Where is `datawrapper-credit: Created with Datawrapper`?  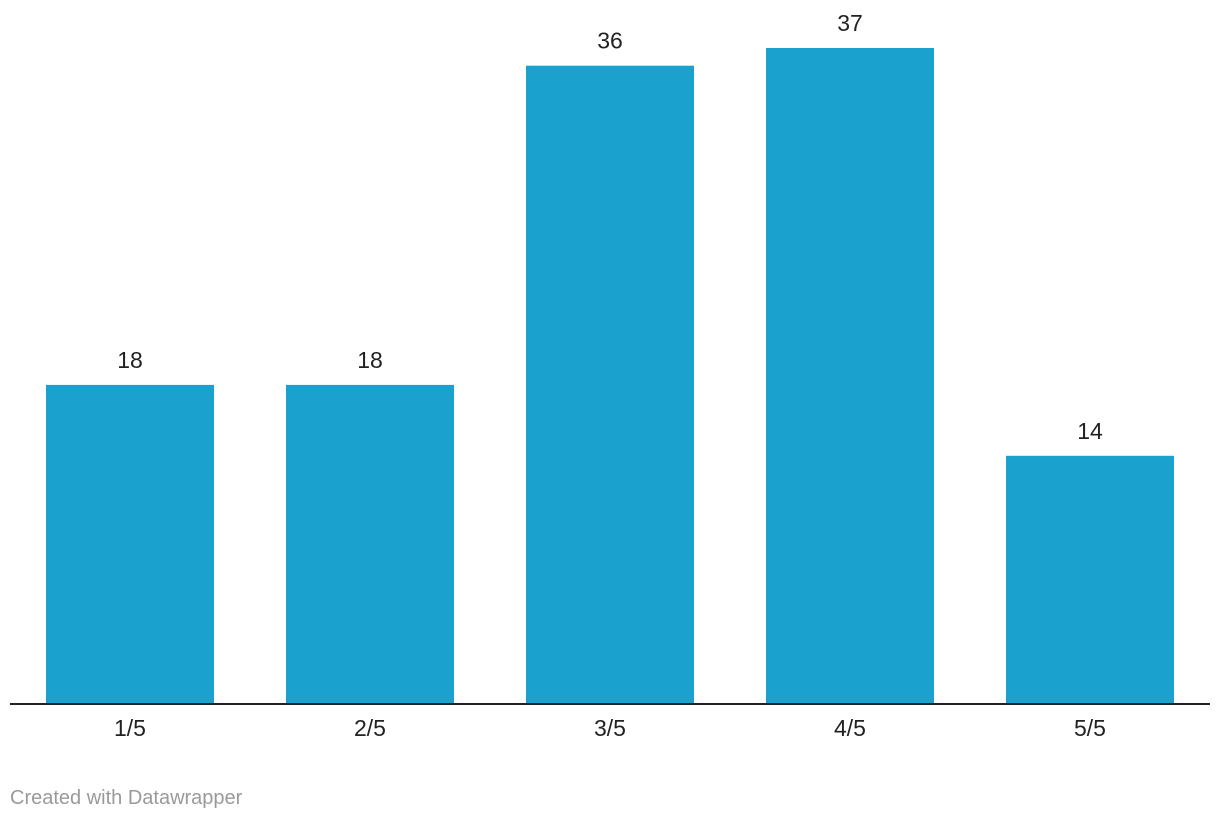
datawrapper-credit: Created with Datawrapper is located at coordinates (126, 798).